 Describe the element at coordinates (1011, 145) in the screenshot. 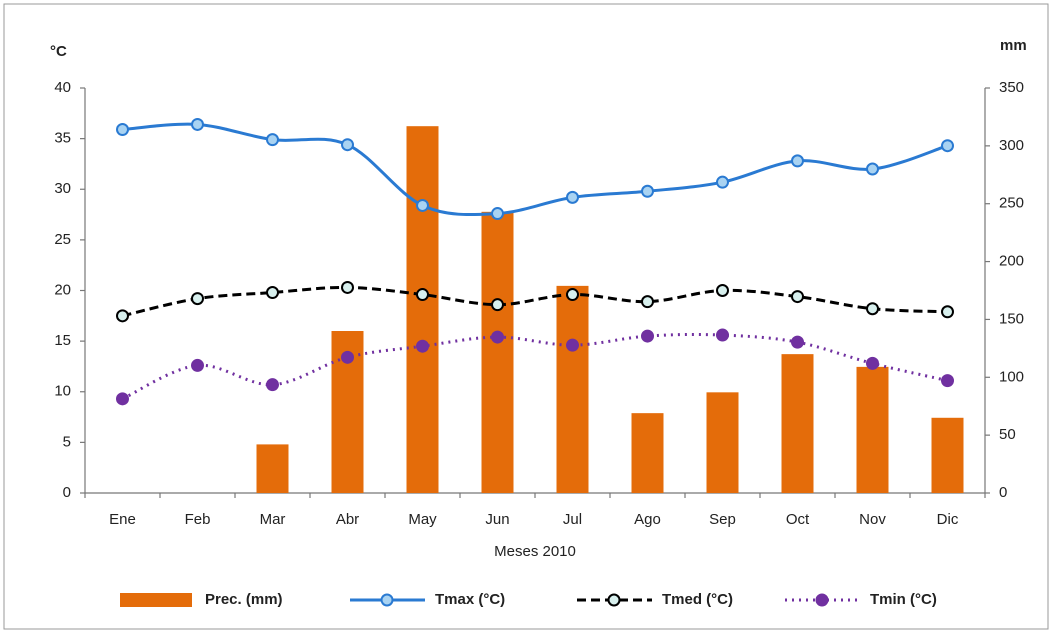

I see `y2-tick-label: 300` at that location.